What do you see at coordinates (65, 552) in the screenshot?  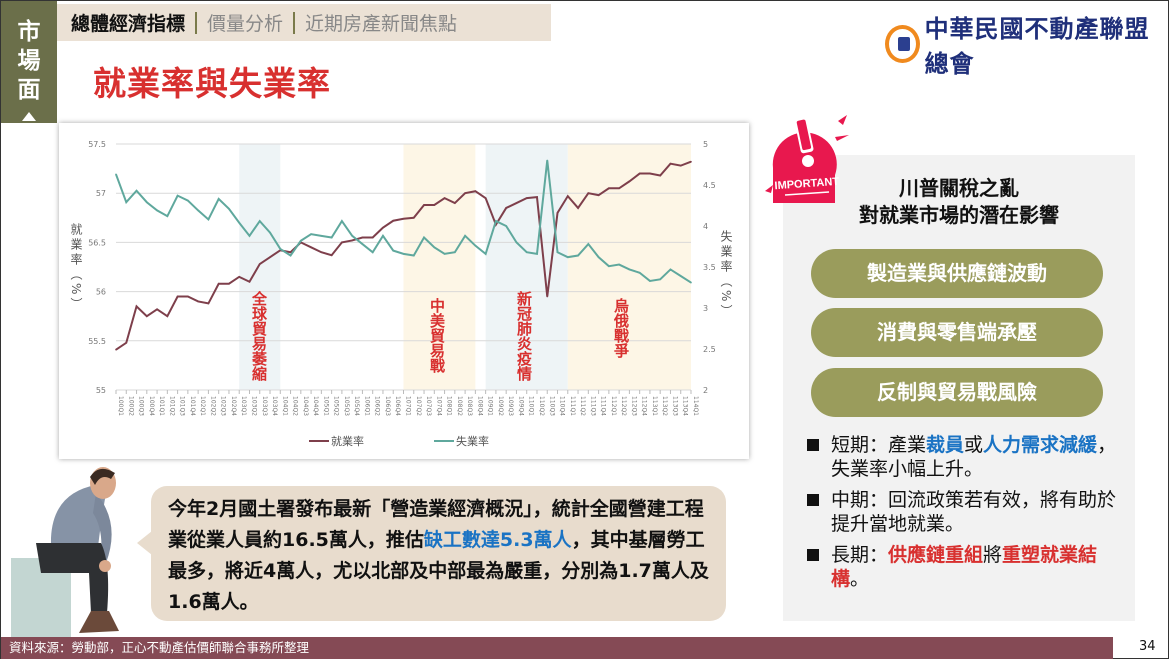 I see `thinking-man-illustration` at bounding box center [65, 552].